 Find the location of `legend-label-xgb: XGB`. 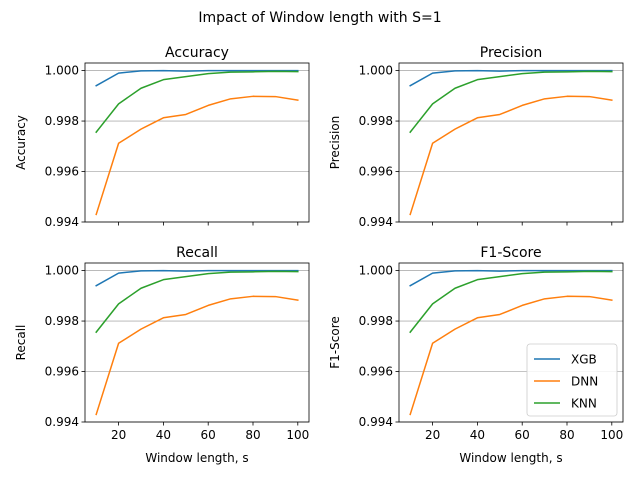

legend-label-xgb: XGB is located at coordinates (584, 360).